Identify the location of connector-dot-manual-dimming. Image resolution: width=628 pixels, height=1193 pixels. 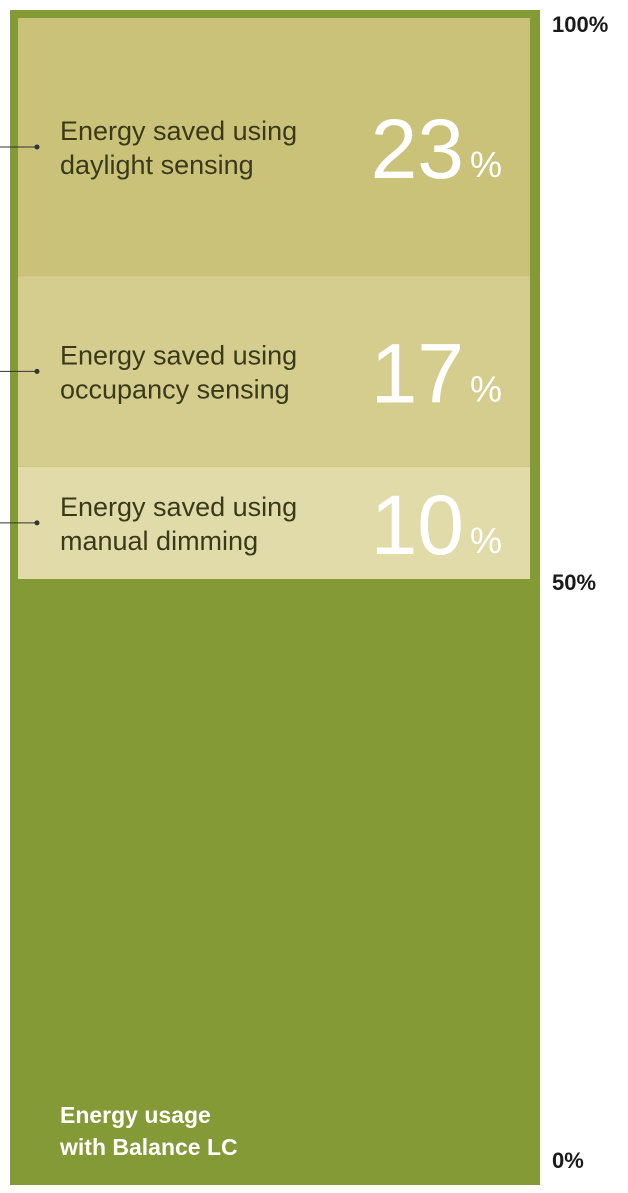
(37, 523).